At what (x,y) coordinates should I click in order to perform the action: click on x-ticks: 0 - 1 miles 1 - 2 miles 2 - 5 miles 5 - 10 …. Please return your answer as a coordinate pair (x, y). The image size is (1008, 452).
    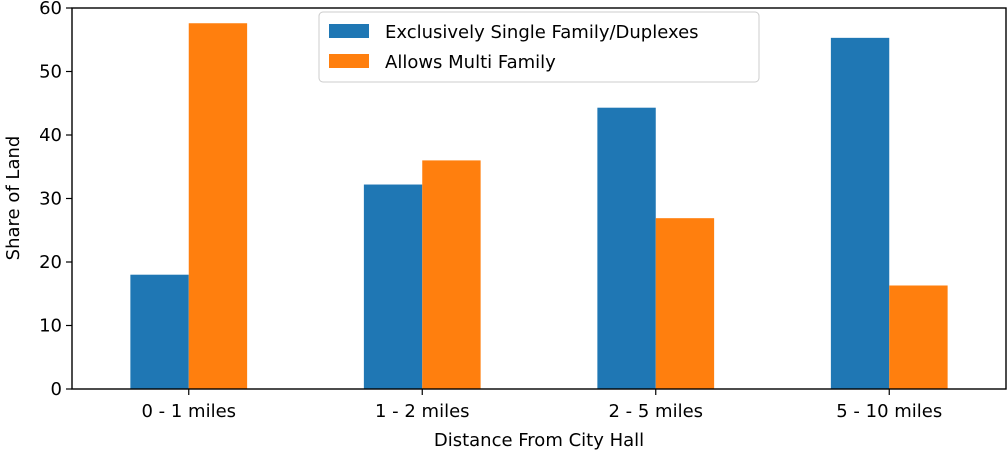
    Looking at the image, I should click on (541, 405).